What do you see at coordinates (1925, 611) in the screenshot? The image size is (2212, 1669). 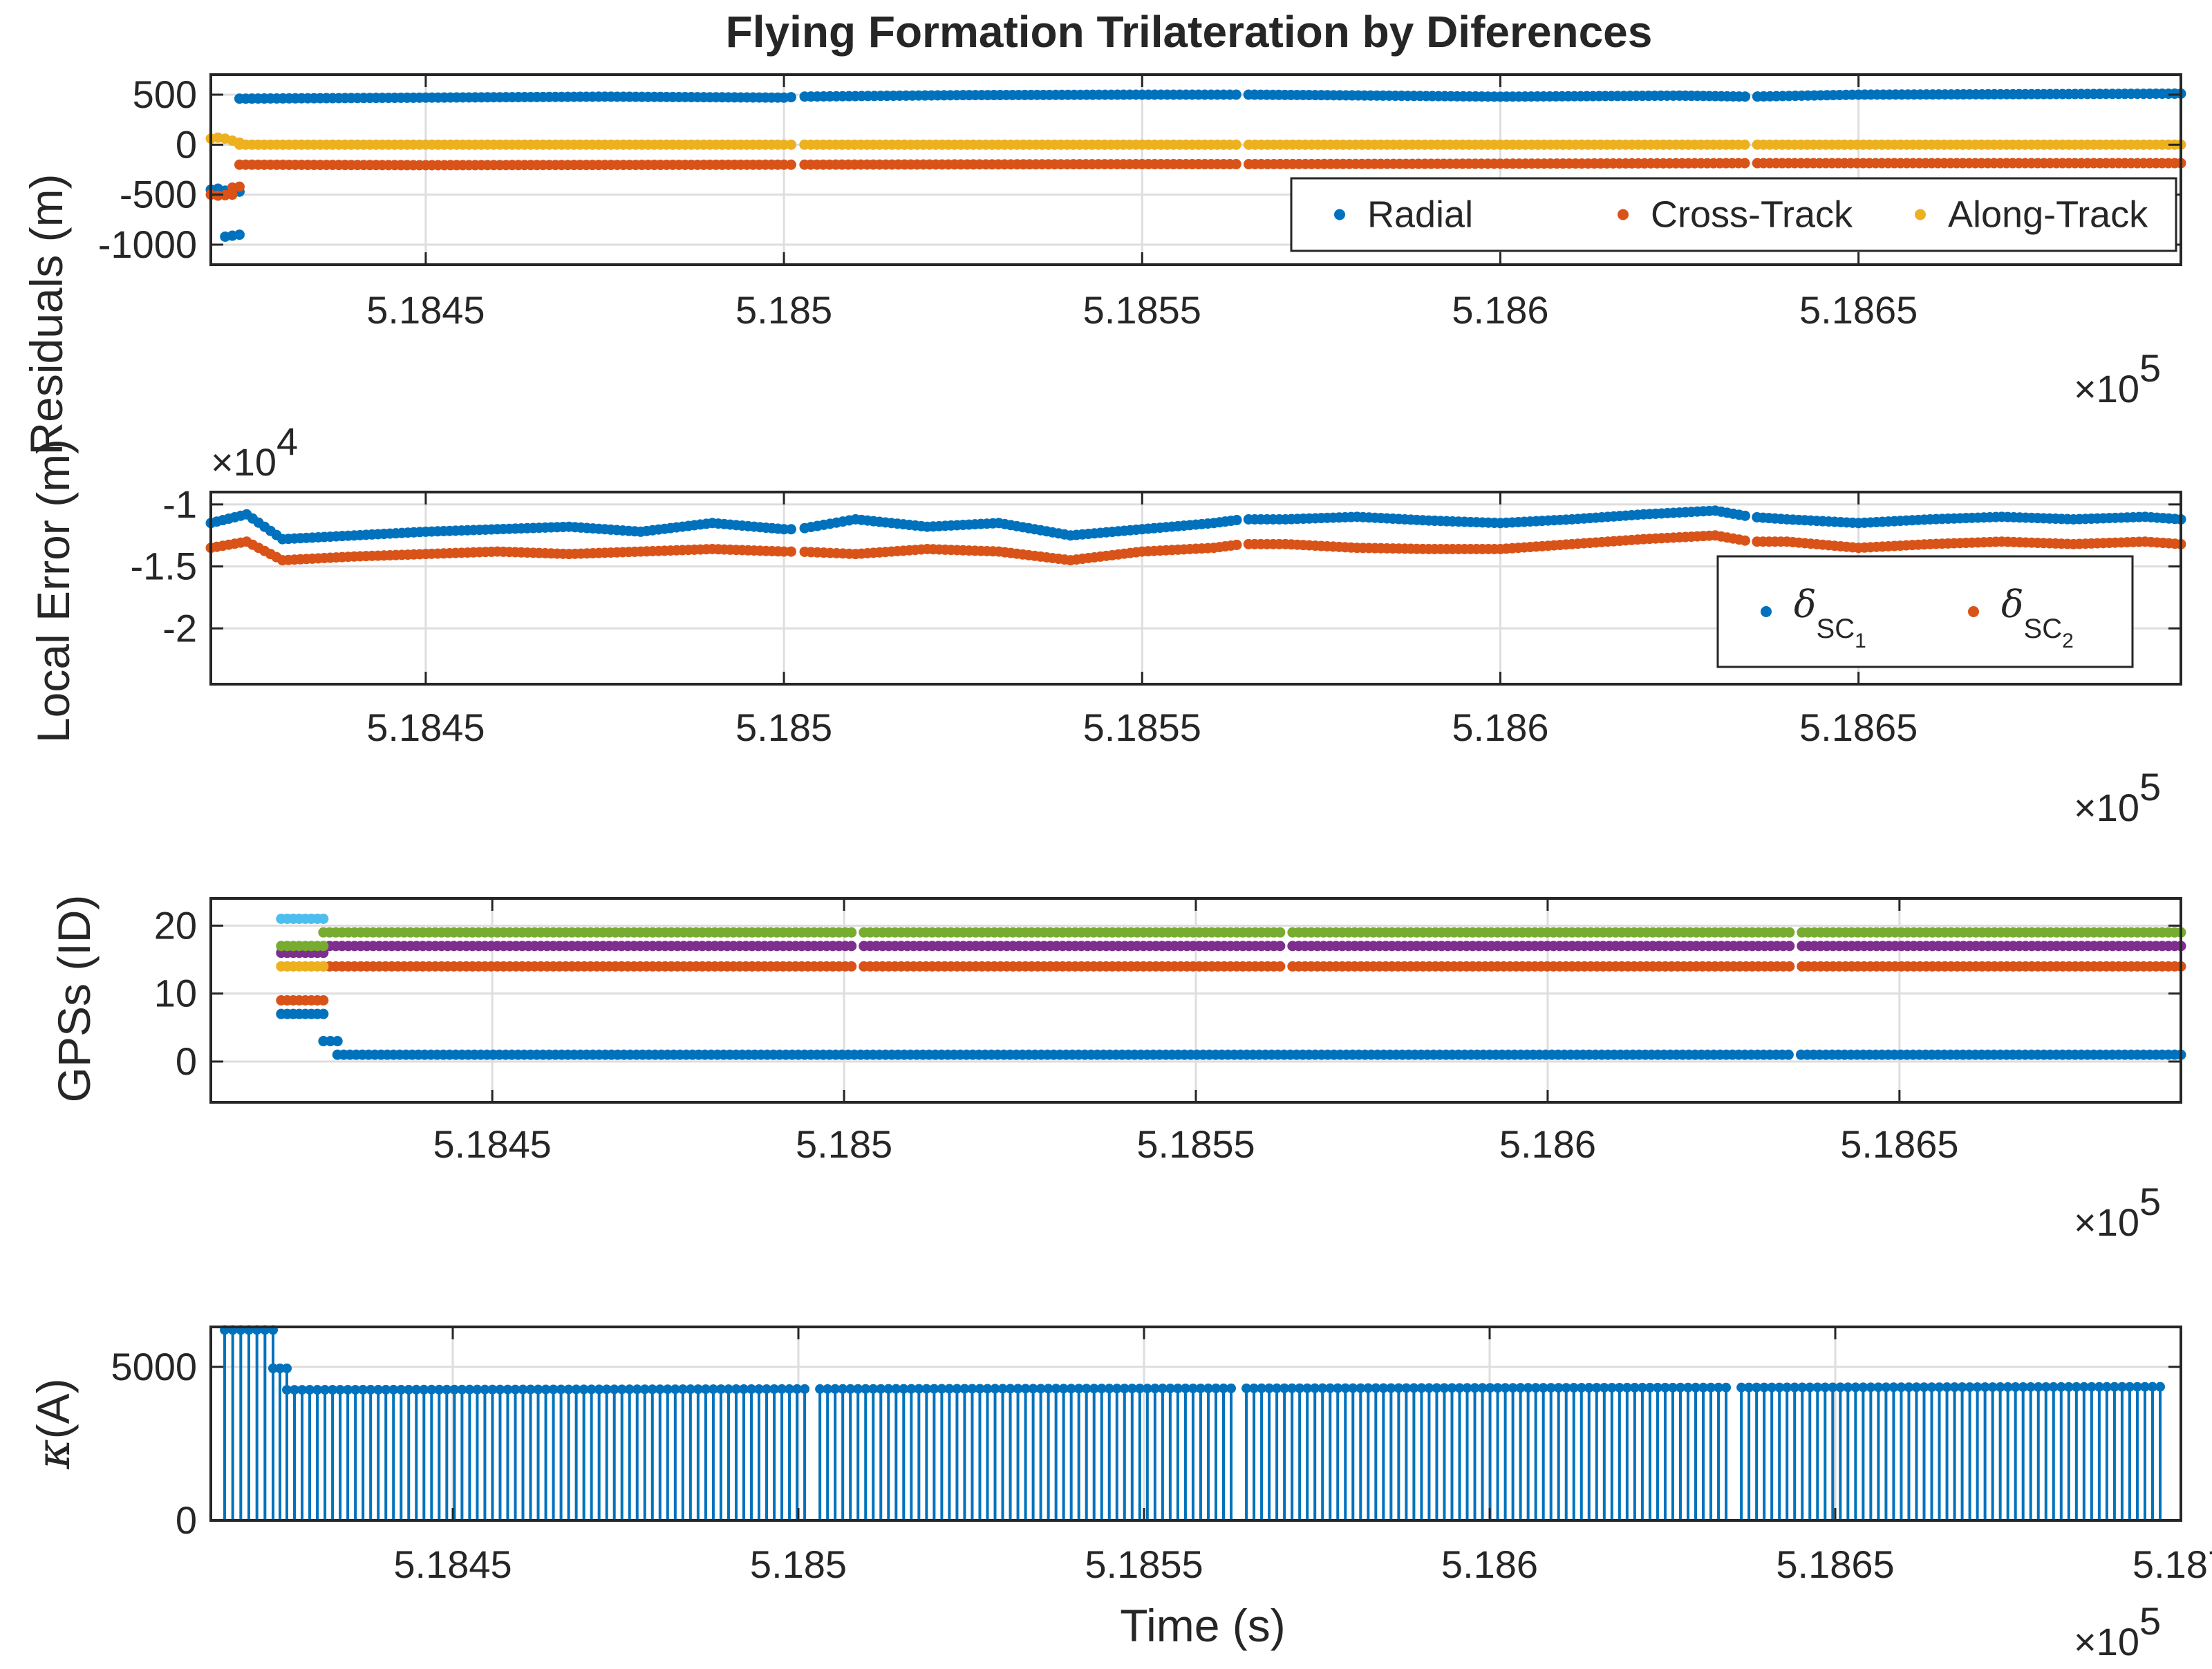 I see `legend-box` at bounding box center [1925, 611].